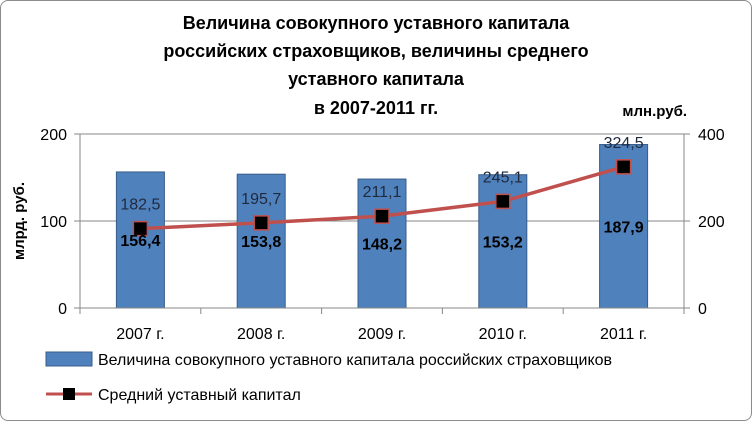 This screenshot has height=421, width=752. I want to click on x-axis-tick-label: 2011 г., so click(623, 334).